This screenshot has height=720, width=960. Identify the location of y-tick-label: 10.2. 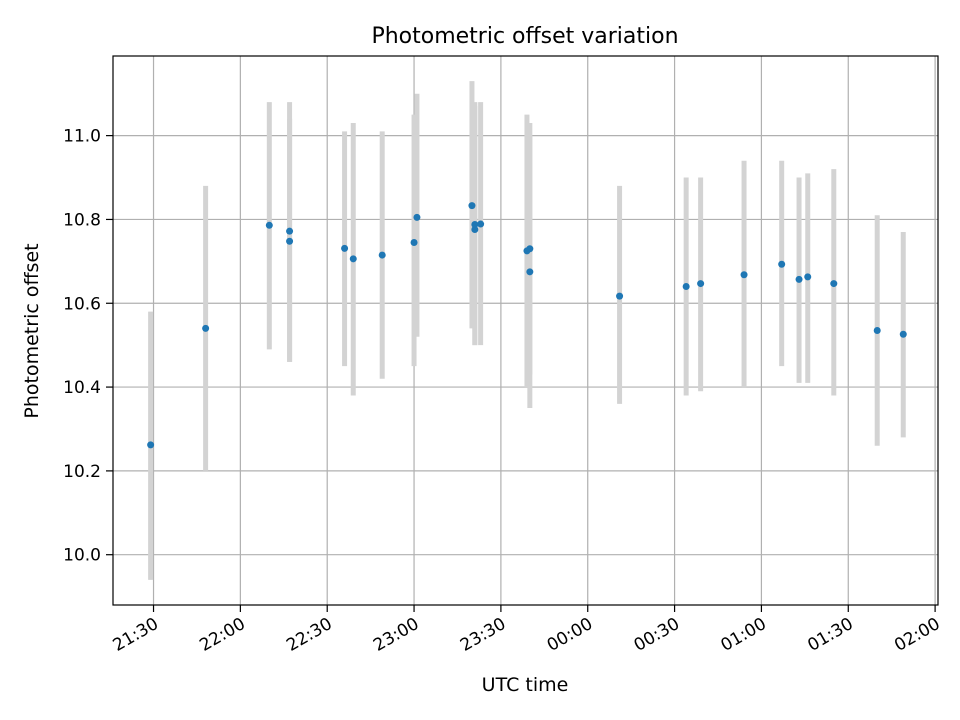
(82, 472).